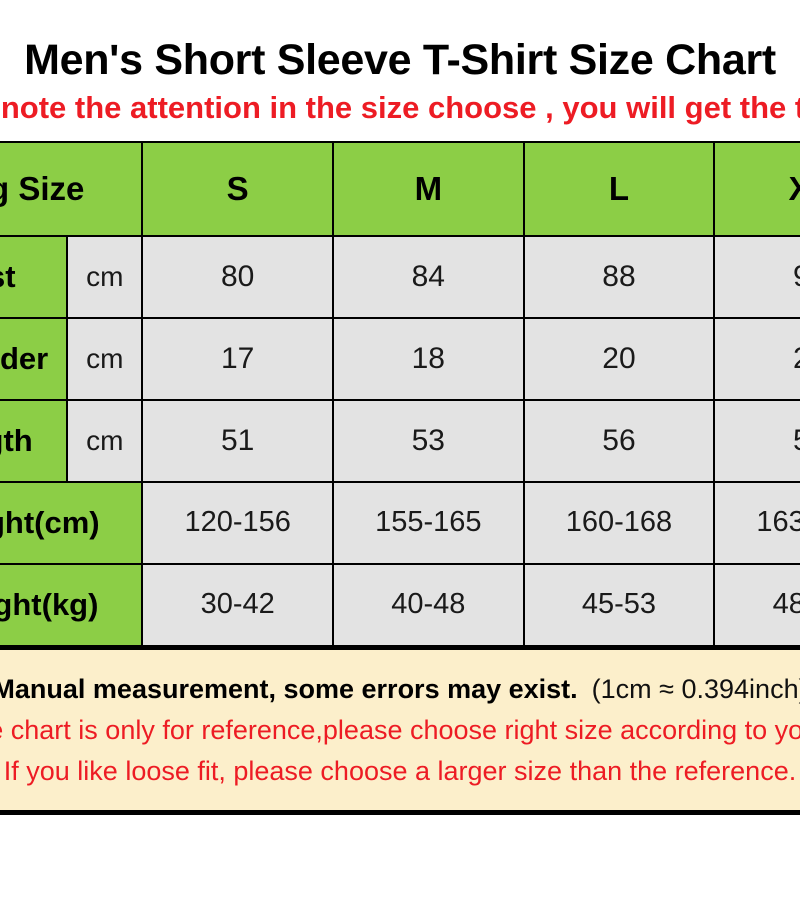 This screenshot has height=900, width=800. What do you see at coordinates (34, 276) in the screenshot?
I see `row-label-bust: Bust` at bounding box center [34, 276].